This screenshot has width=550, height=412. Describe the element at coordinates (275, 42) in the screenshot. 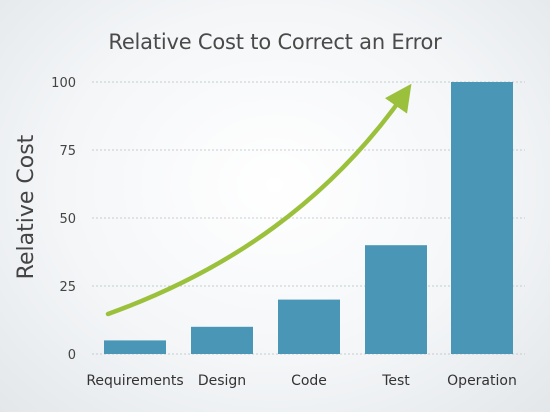

I see `chart-title: Relative Cost to Correct an Error` at that location.